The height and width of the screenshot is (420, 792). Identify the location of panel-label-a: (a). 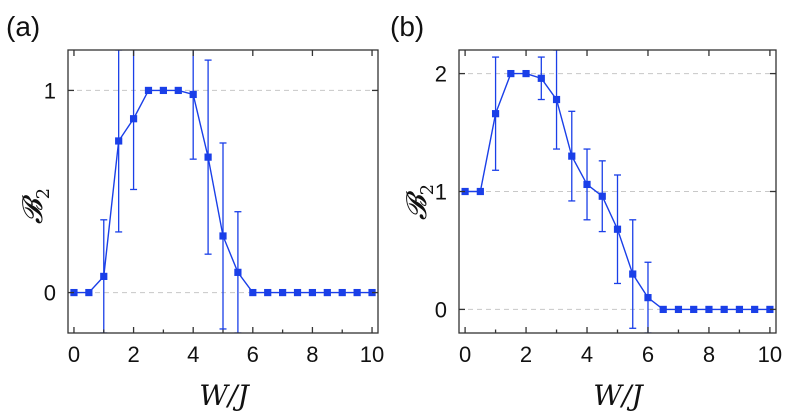
(23, 26).